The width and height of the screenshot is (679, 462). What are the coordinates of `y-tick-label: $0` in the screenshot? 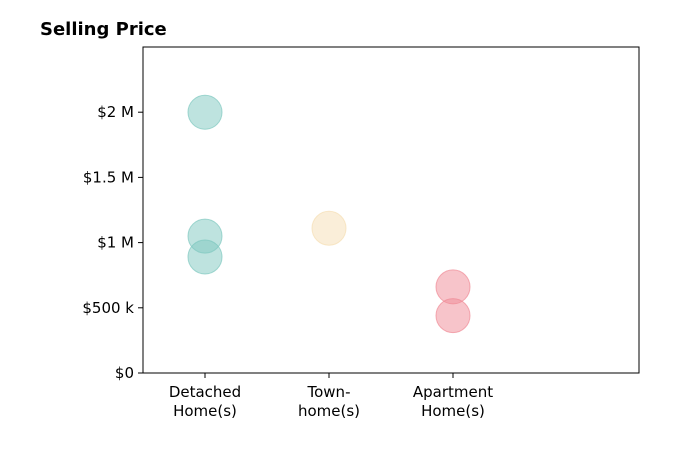 It's located at (124, 373).